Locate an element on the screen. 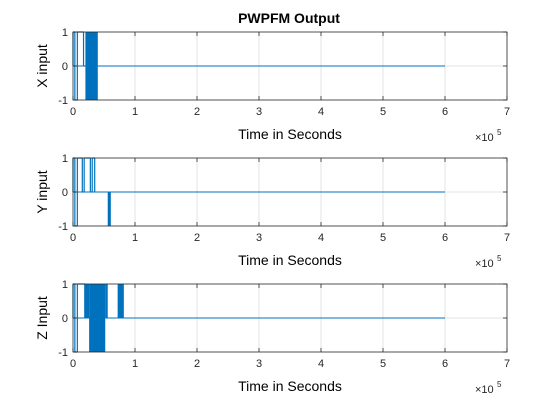 The height and width of the screenshot is (420, 560). y-axis-label: Z Input is located at coordinates (42, 318).